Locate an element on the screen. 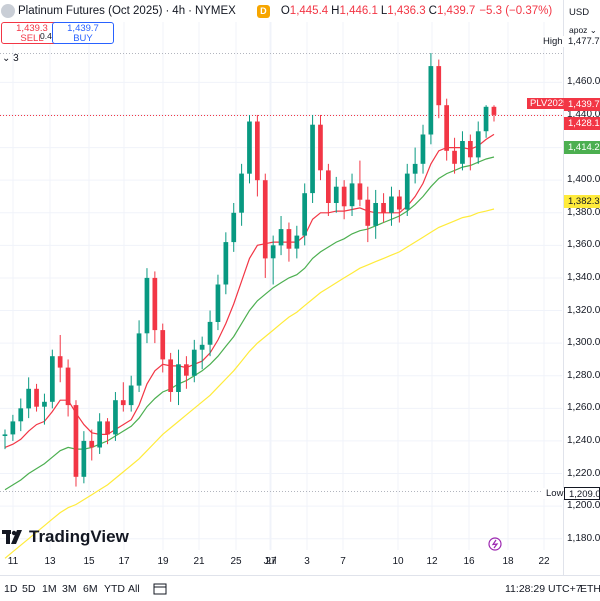 Image resolution: width=600 pixels, height=601 pixels. sell-label: SELL is located at coordinates (32, 38).